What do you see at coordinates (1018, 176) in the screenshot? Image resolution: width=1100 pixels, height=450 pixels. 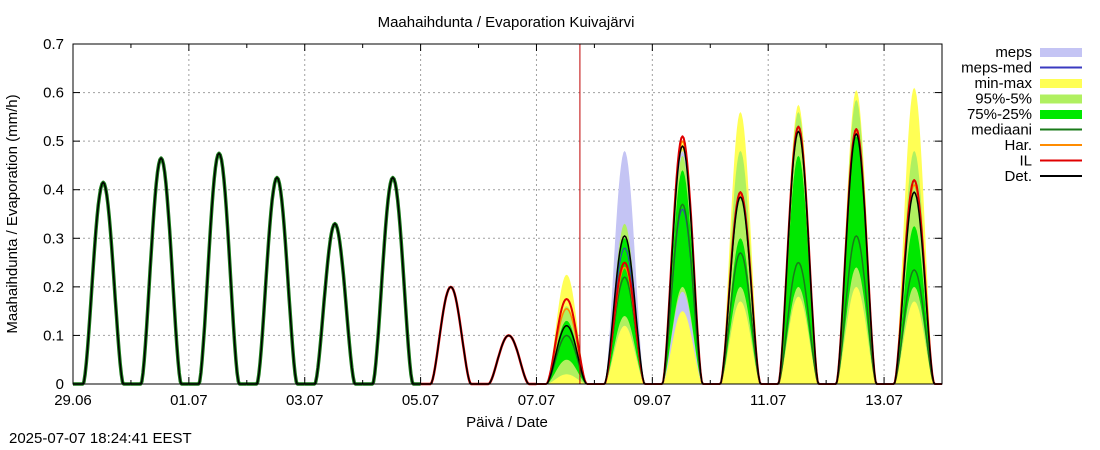 I see `legend-label: Det.` at bounding box center [1018, 176].